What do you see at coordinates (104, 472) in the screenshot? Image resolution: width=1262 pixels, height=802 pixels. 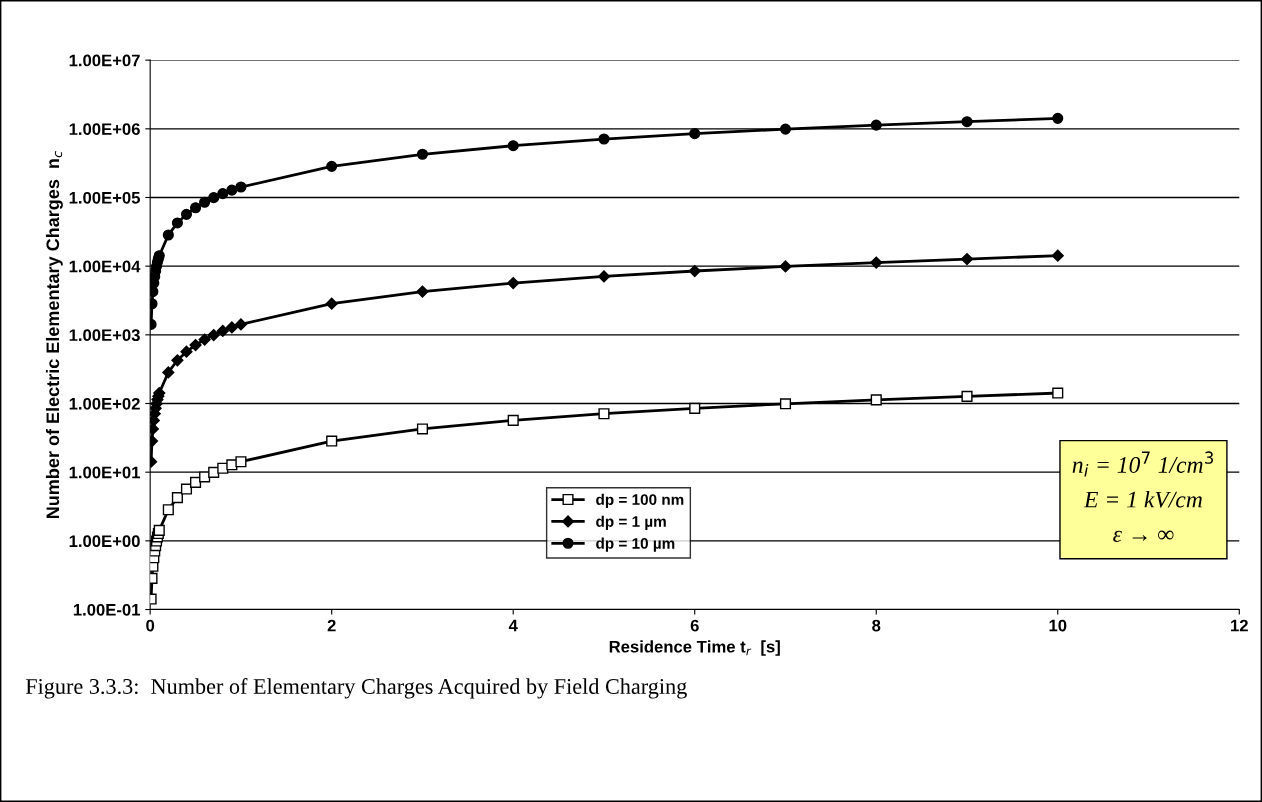 I see `y-tick-label: 1.00E+01` at bounding box center [104, 472].